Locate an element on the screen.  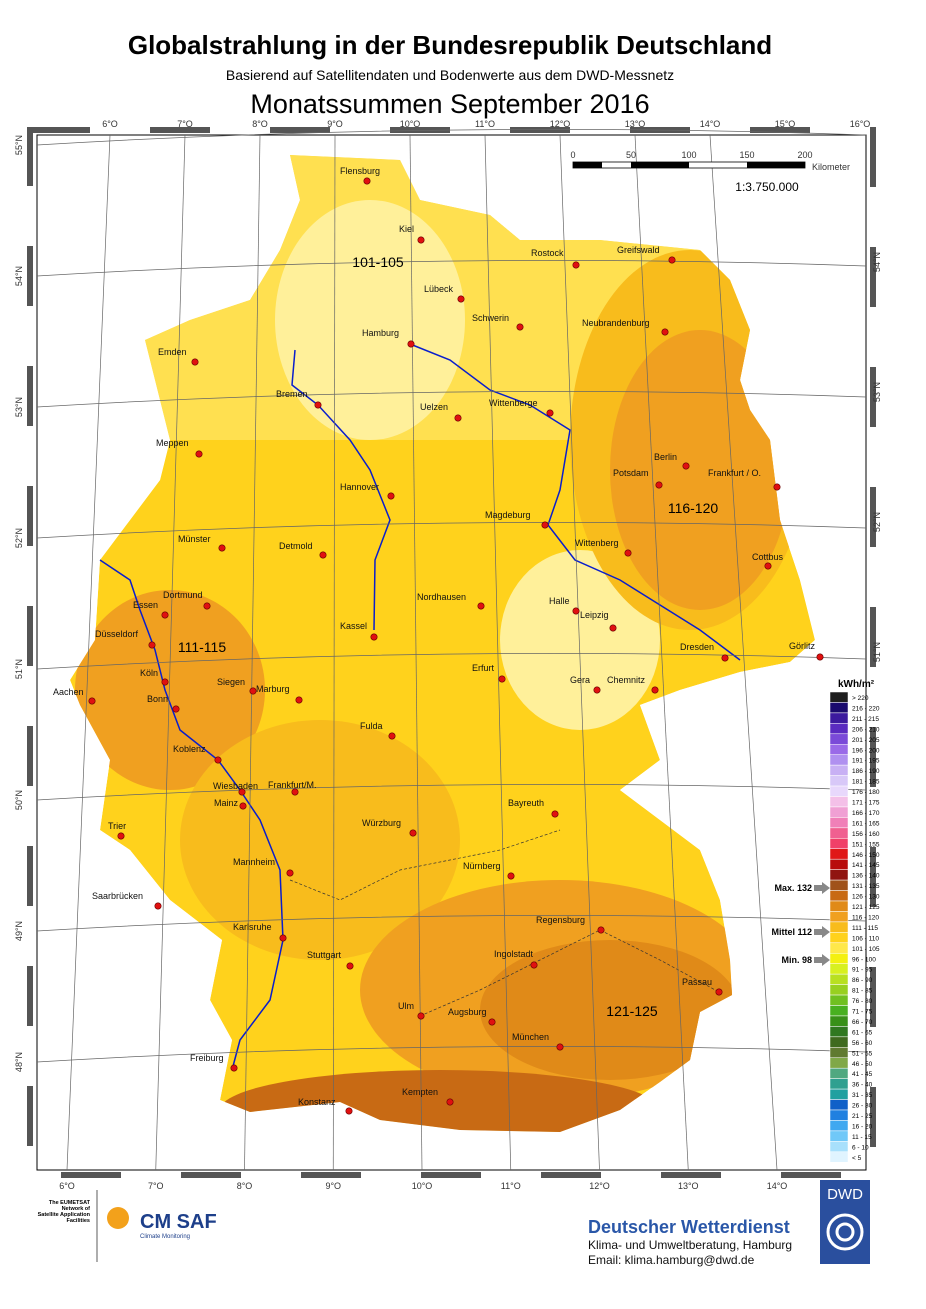
lon-top: 13°O is located at coordinates (635, 124).